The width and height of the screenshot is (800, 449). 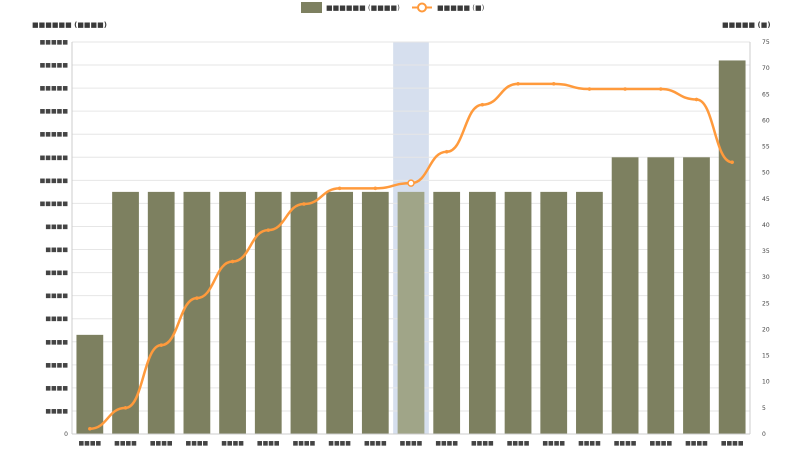 I want to click on right-tick-label: 70, so click(x=766, y=68).